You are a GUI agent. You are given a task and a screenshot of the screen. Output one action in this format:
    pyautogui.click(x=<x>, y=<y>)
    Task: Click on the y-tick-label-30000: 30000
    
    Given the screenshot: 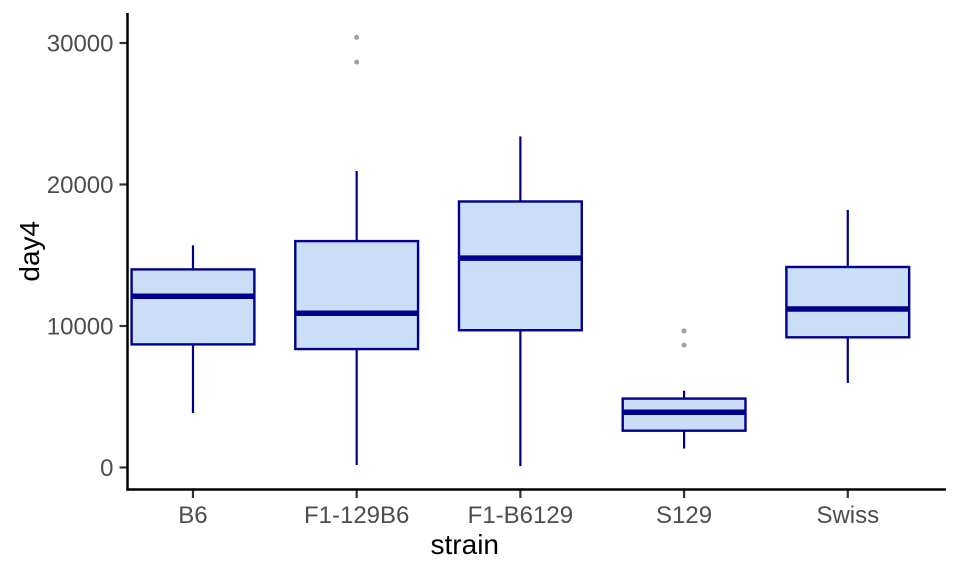 What is the action you would take?
    pyautogui.click(x=80, y=43)
    